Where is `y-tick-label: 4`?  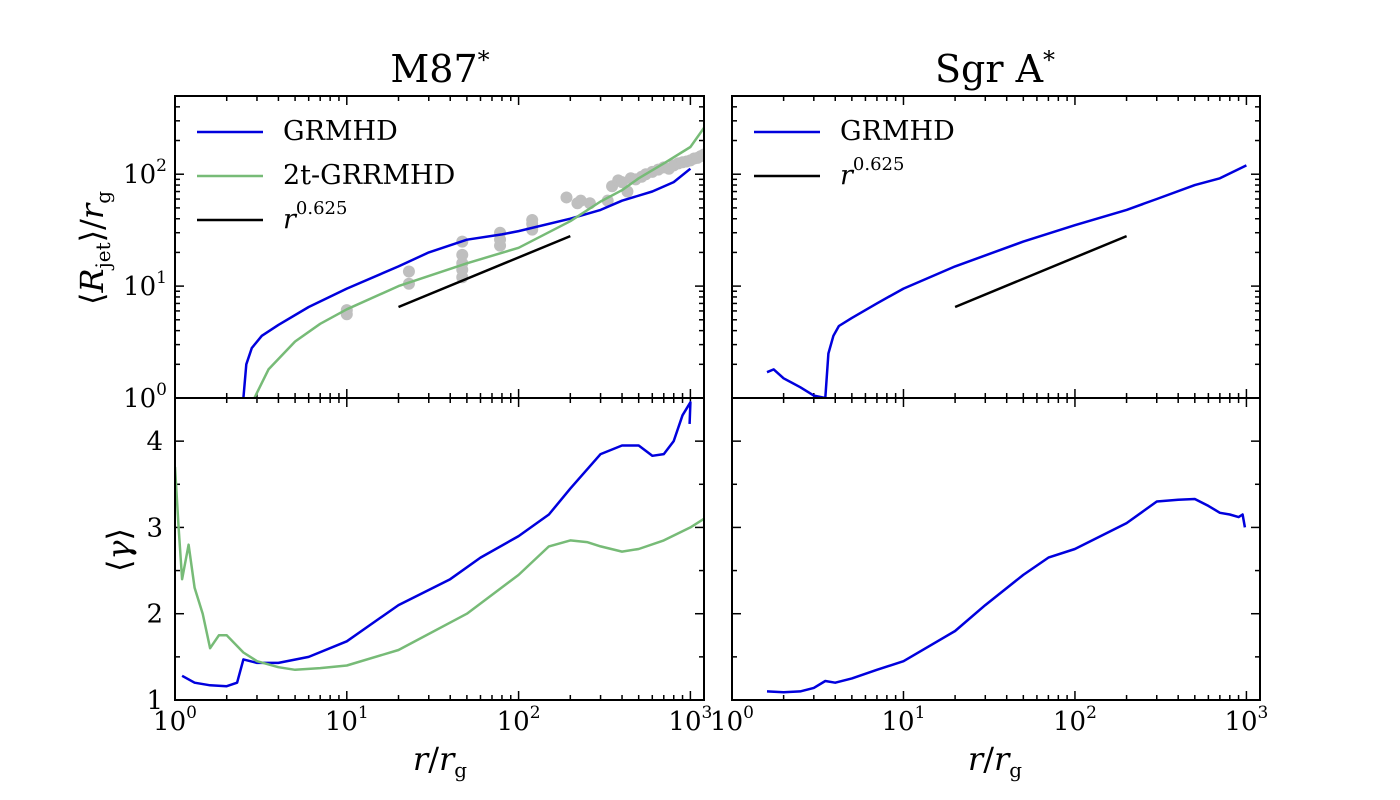 y-tick-label: 4 is located at coordinates (154, 442).